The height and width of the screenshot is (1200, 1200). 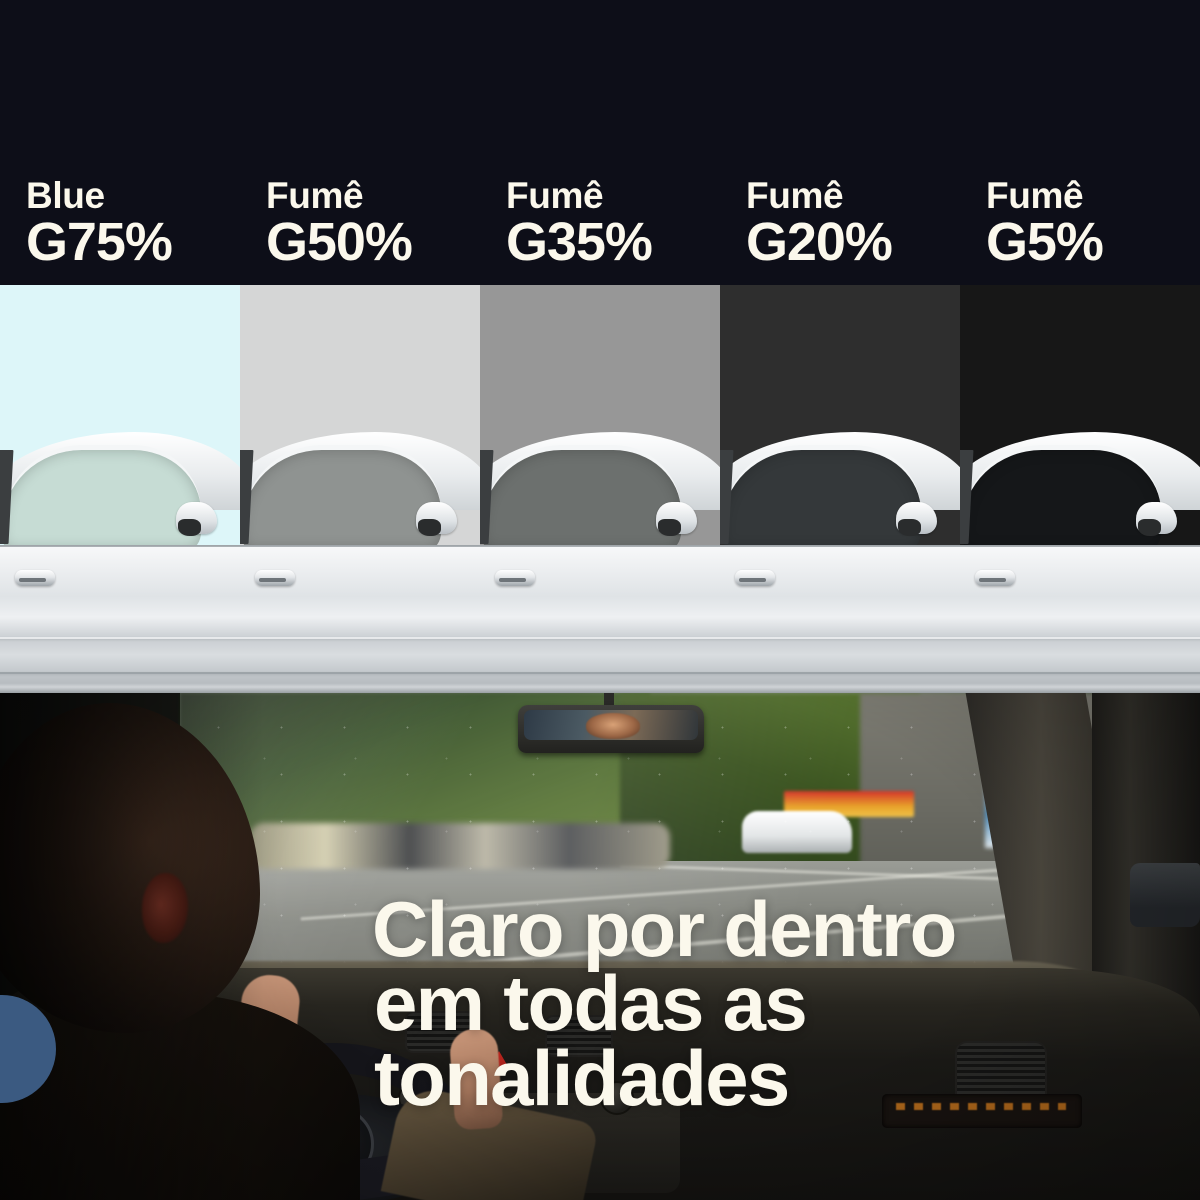 What do you see at coordinates (339, 242) in the screenshot?
I see `tint-grade-label: G50%` at bounding box center [339, 242].